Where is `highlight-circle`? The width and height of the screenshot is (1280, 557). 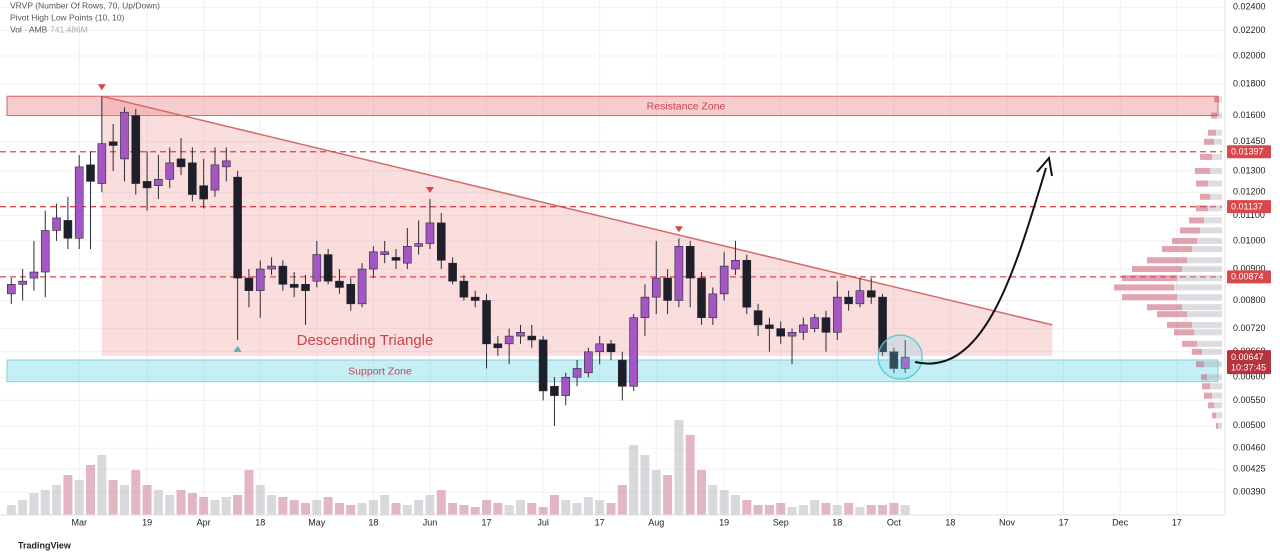 highlight-circle is located at coordinates (900, 357).